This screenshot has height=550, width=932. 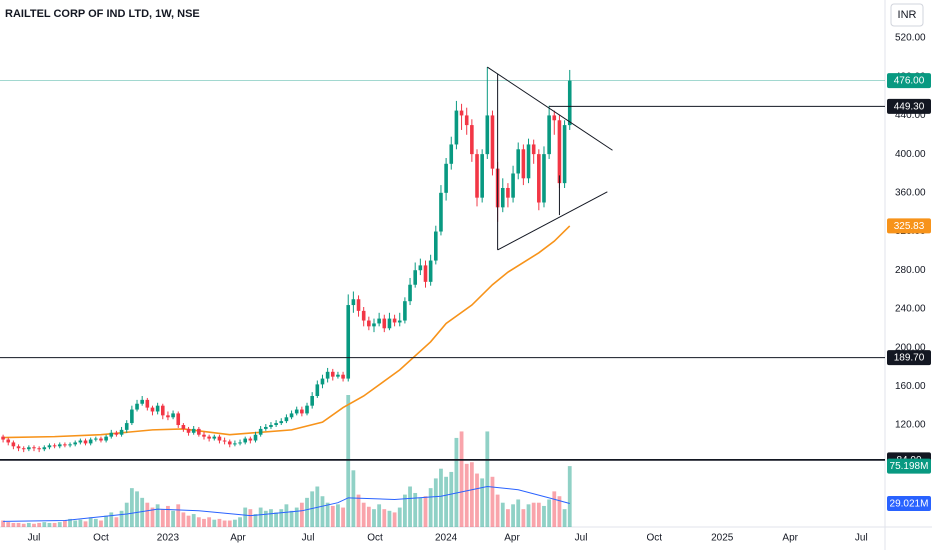 I want to click on volume_ma-line, so click(x=286, y=504).